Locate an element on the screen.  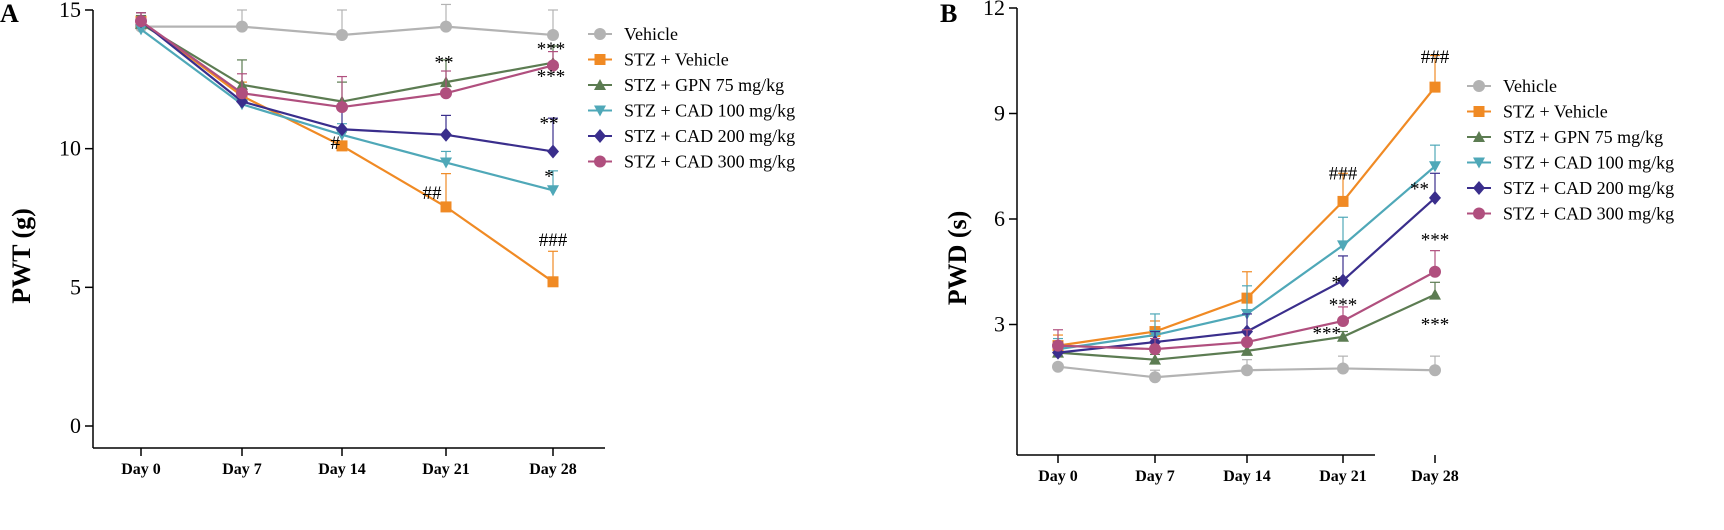
panel-b-x-tick-label: Day 28 is located at coordinates (1435, 476).